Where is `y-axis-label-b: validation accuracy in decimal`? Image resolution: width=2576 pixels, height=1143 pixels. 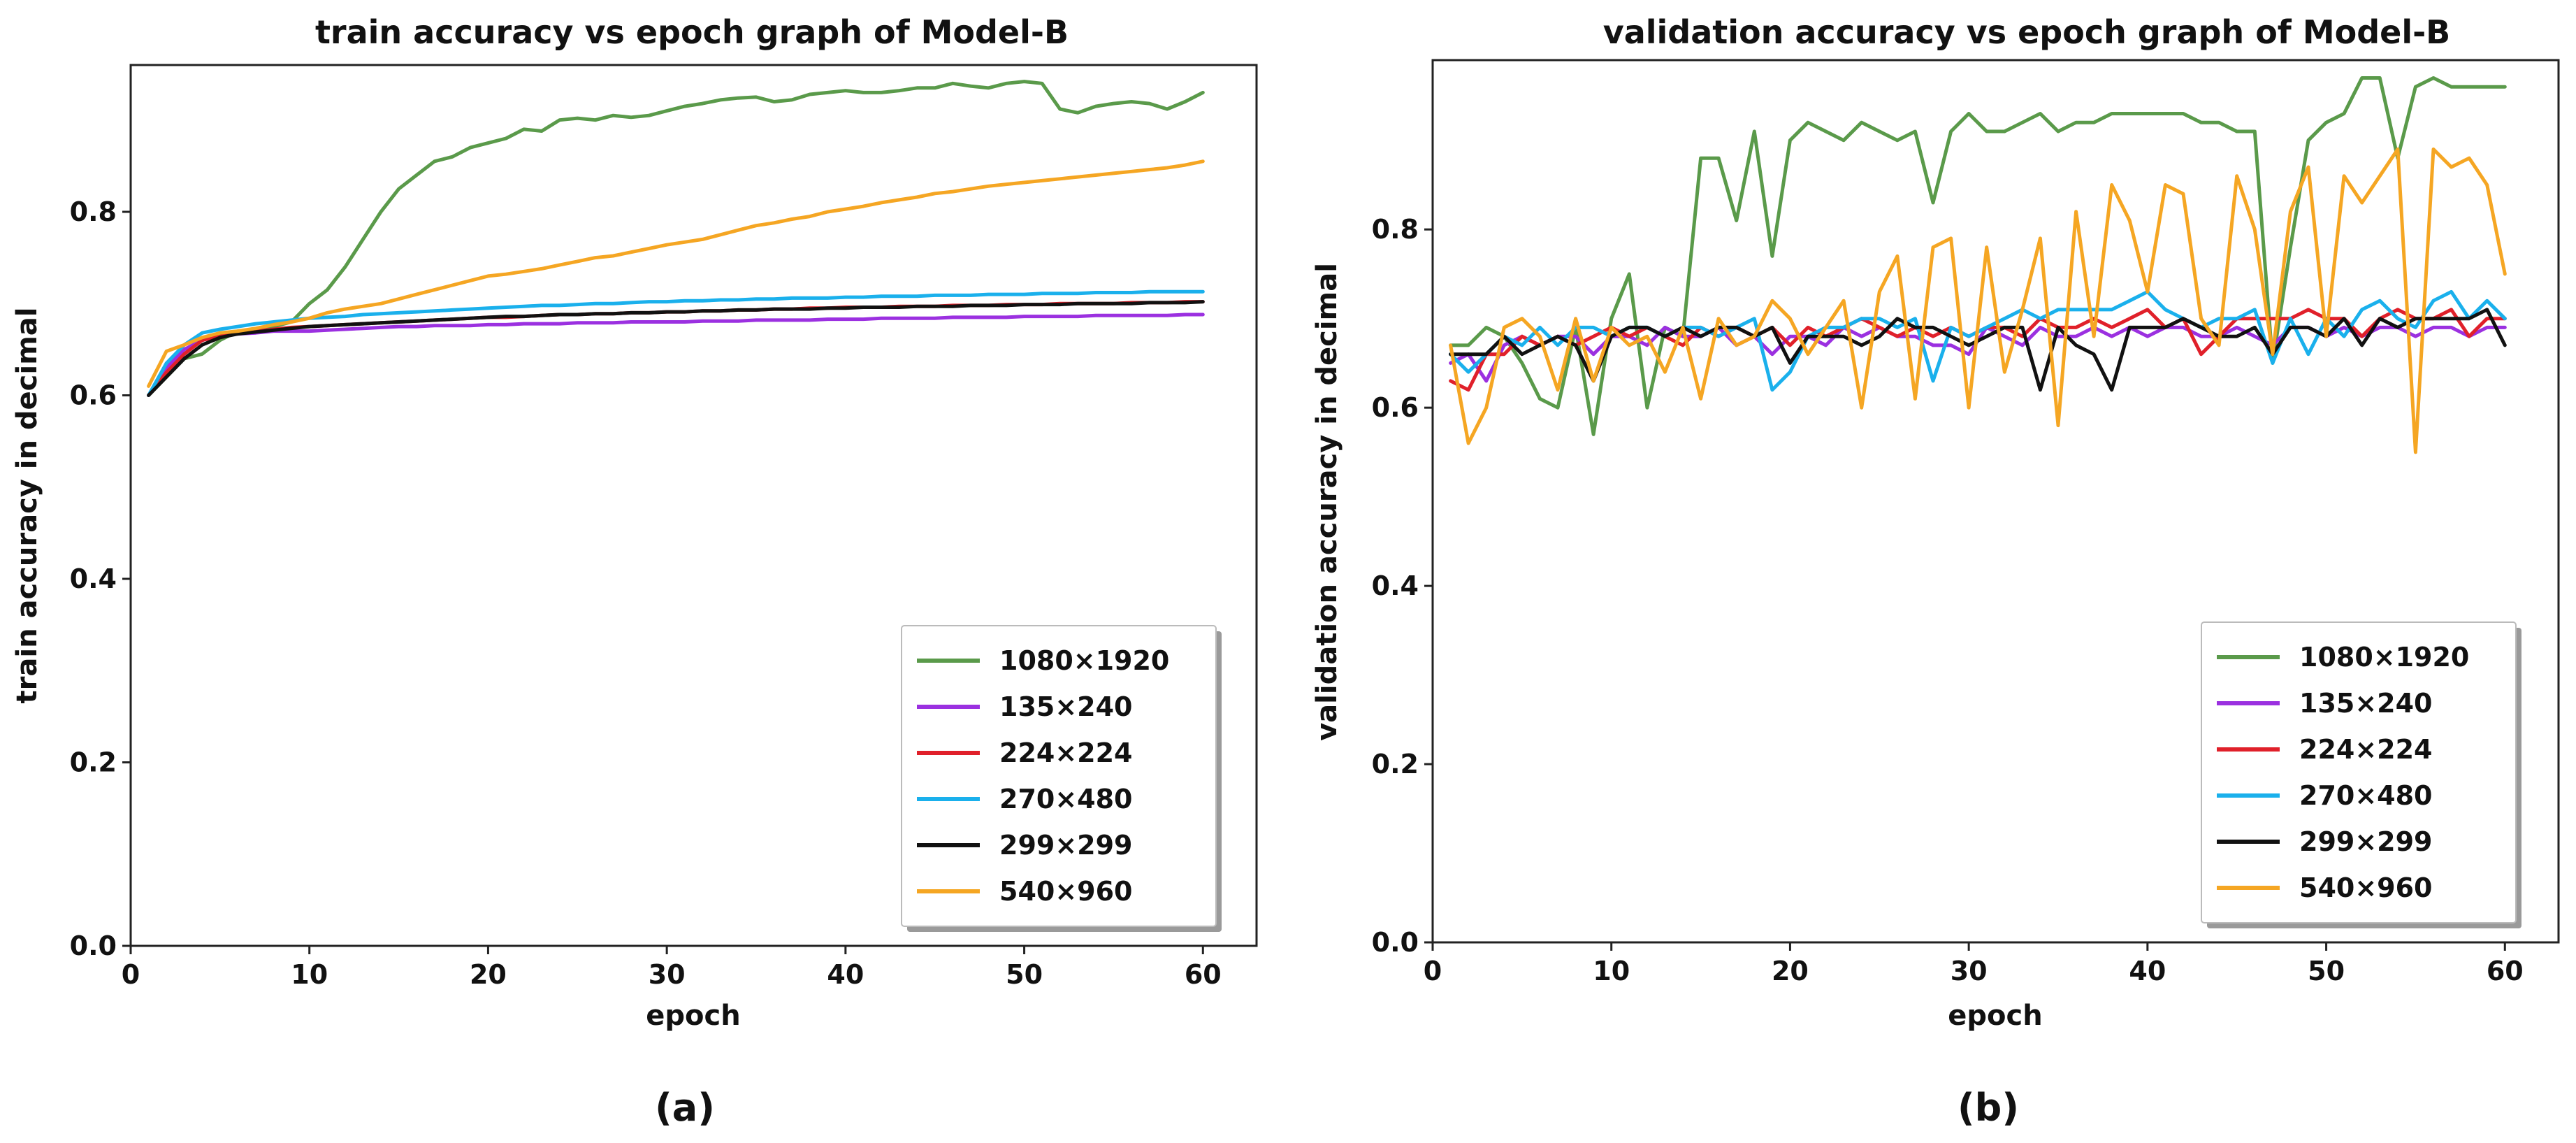
y-axis-label-b: validation accuracy in decimal is located at coordinates (1327, 502).